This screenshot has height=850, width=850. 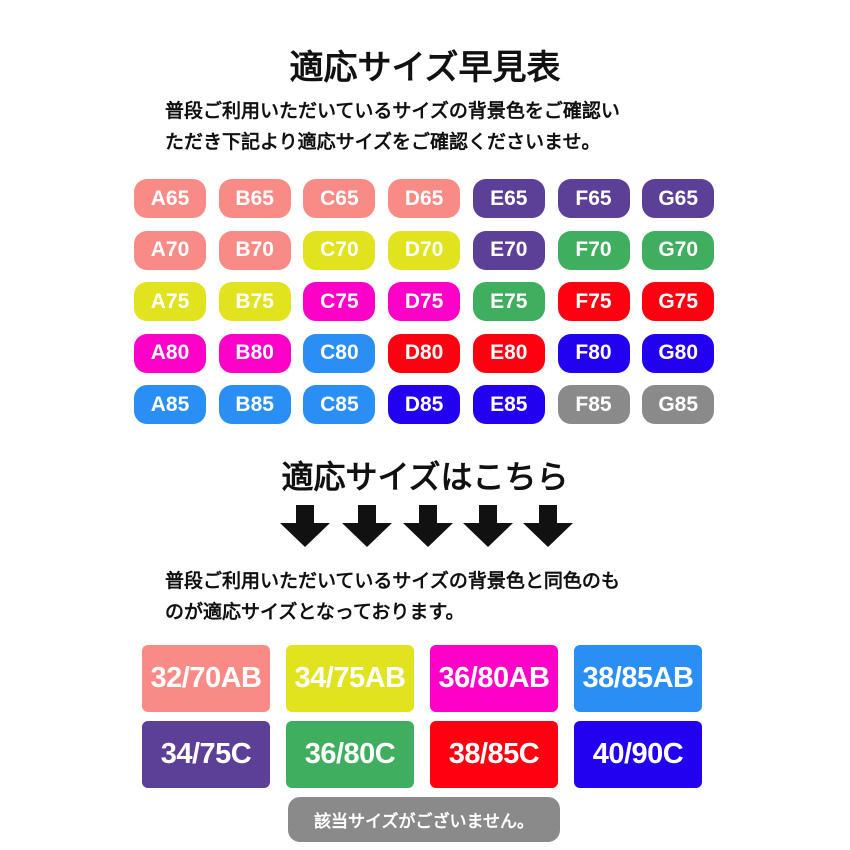 What do you see at coordinates (206, 678) in the screenshot?
I see `size-result-32-70ab: 32/70AB` at bounding box center [206, 678].